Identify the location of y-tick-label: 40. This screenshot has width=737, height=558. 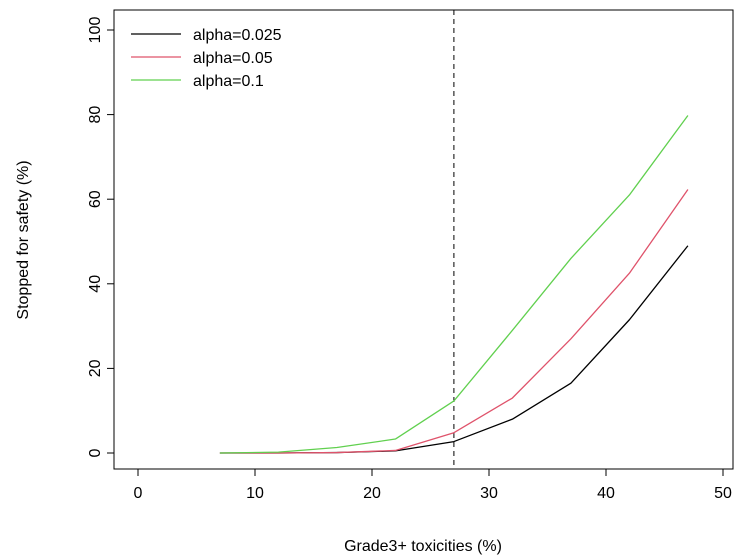
(95, 284).